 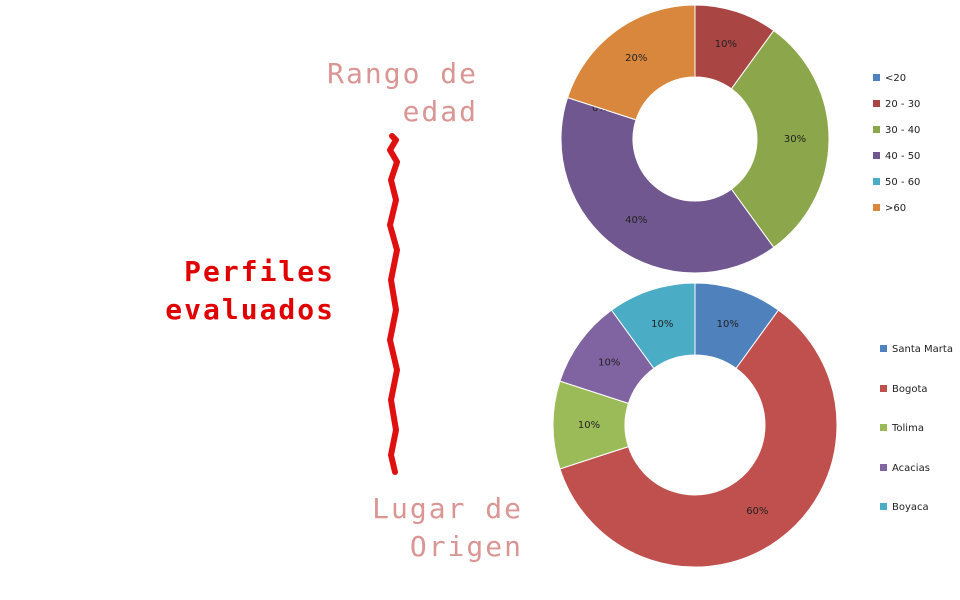 I want to click on legend-item: Tolima, so click(x=917, y=428).